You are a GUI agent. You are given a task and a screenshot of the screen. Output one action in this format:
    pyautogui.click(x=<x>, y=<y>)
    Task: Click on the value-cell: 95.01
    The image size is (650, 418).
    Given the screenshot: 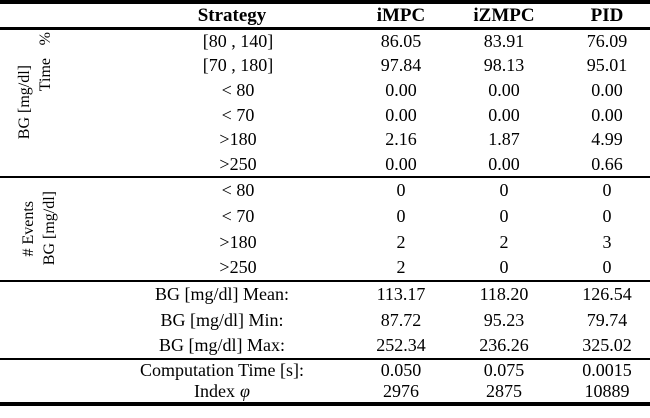 What is the action you would take?
    pyautogui.click(x=607, y=65)
    